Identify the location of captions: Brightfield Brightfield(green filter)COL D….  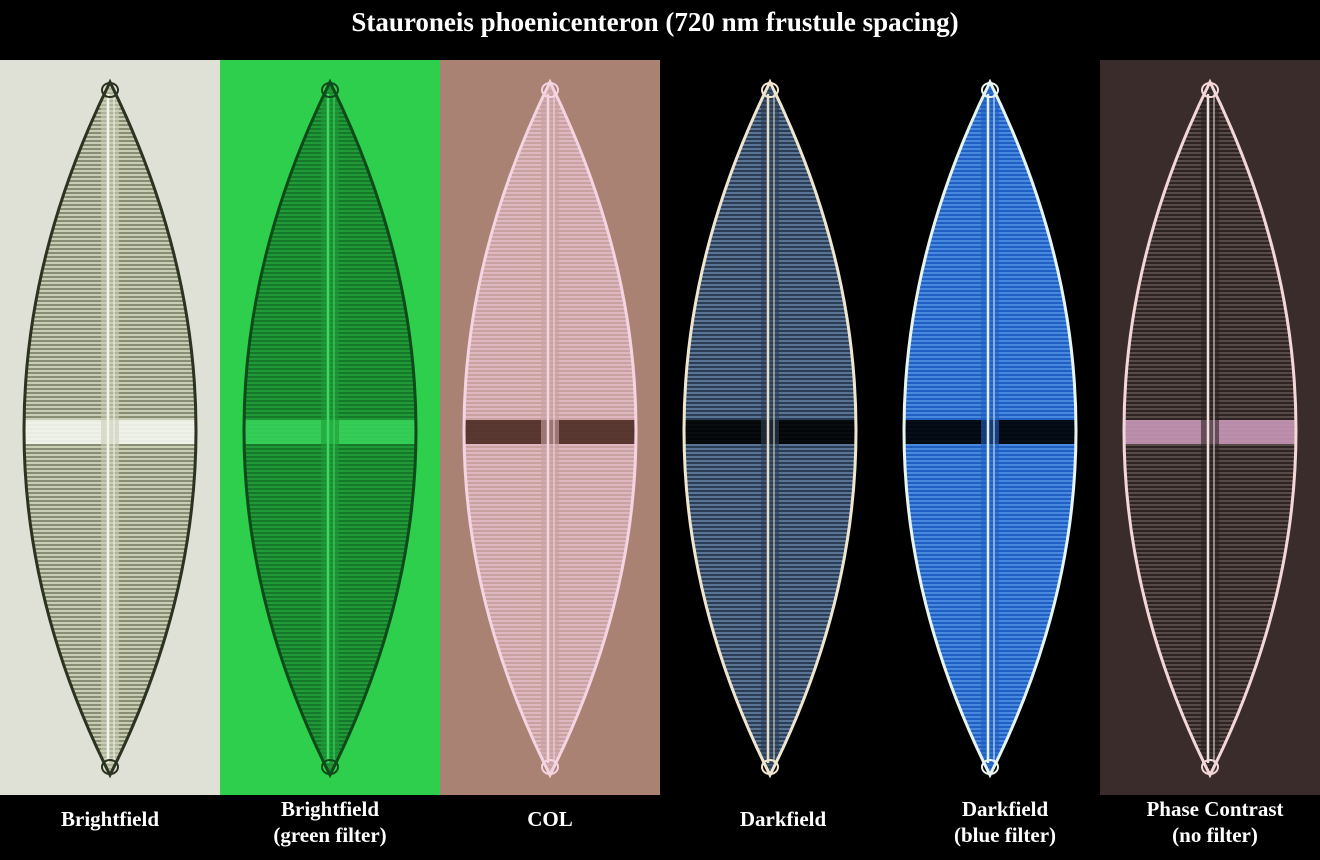
(672, 822).